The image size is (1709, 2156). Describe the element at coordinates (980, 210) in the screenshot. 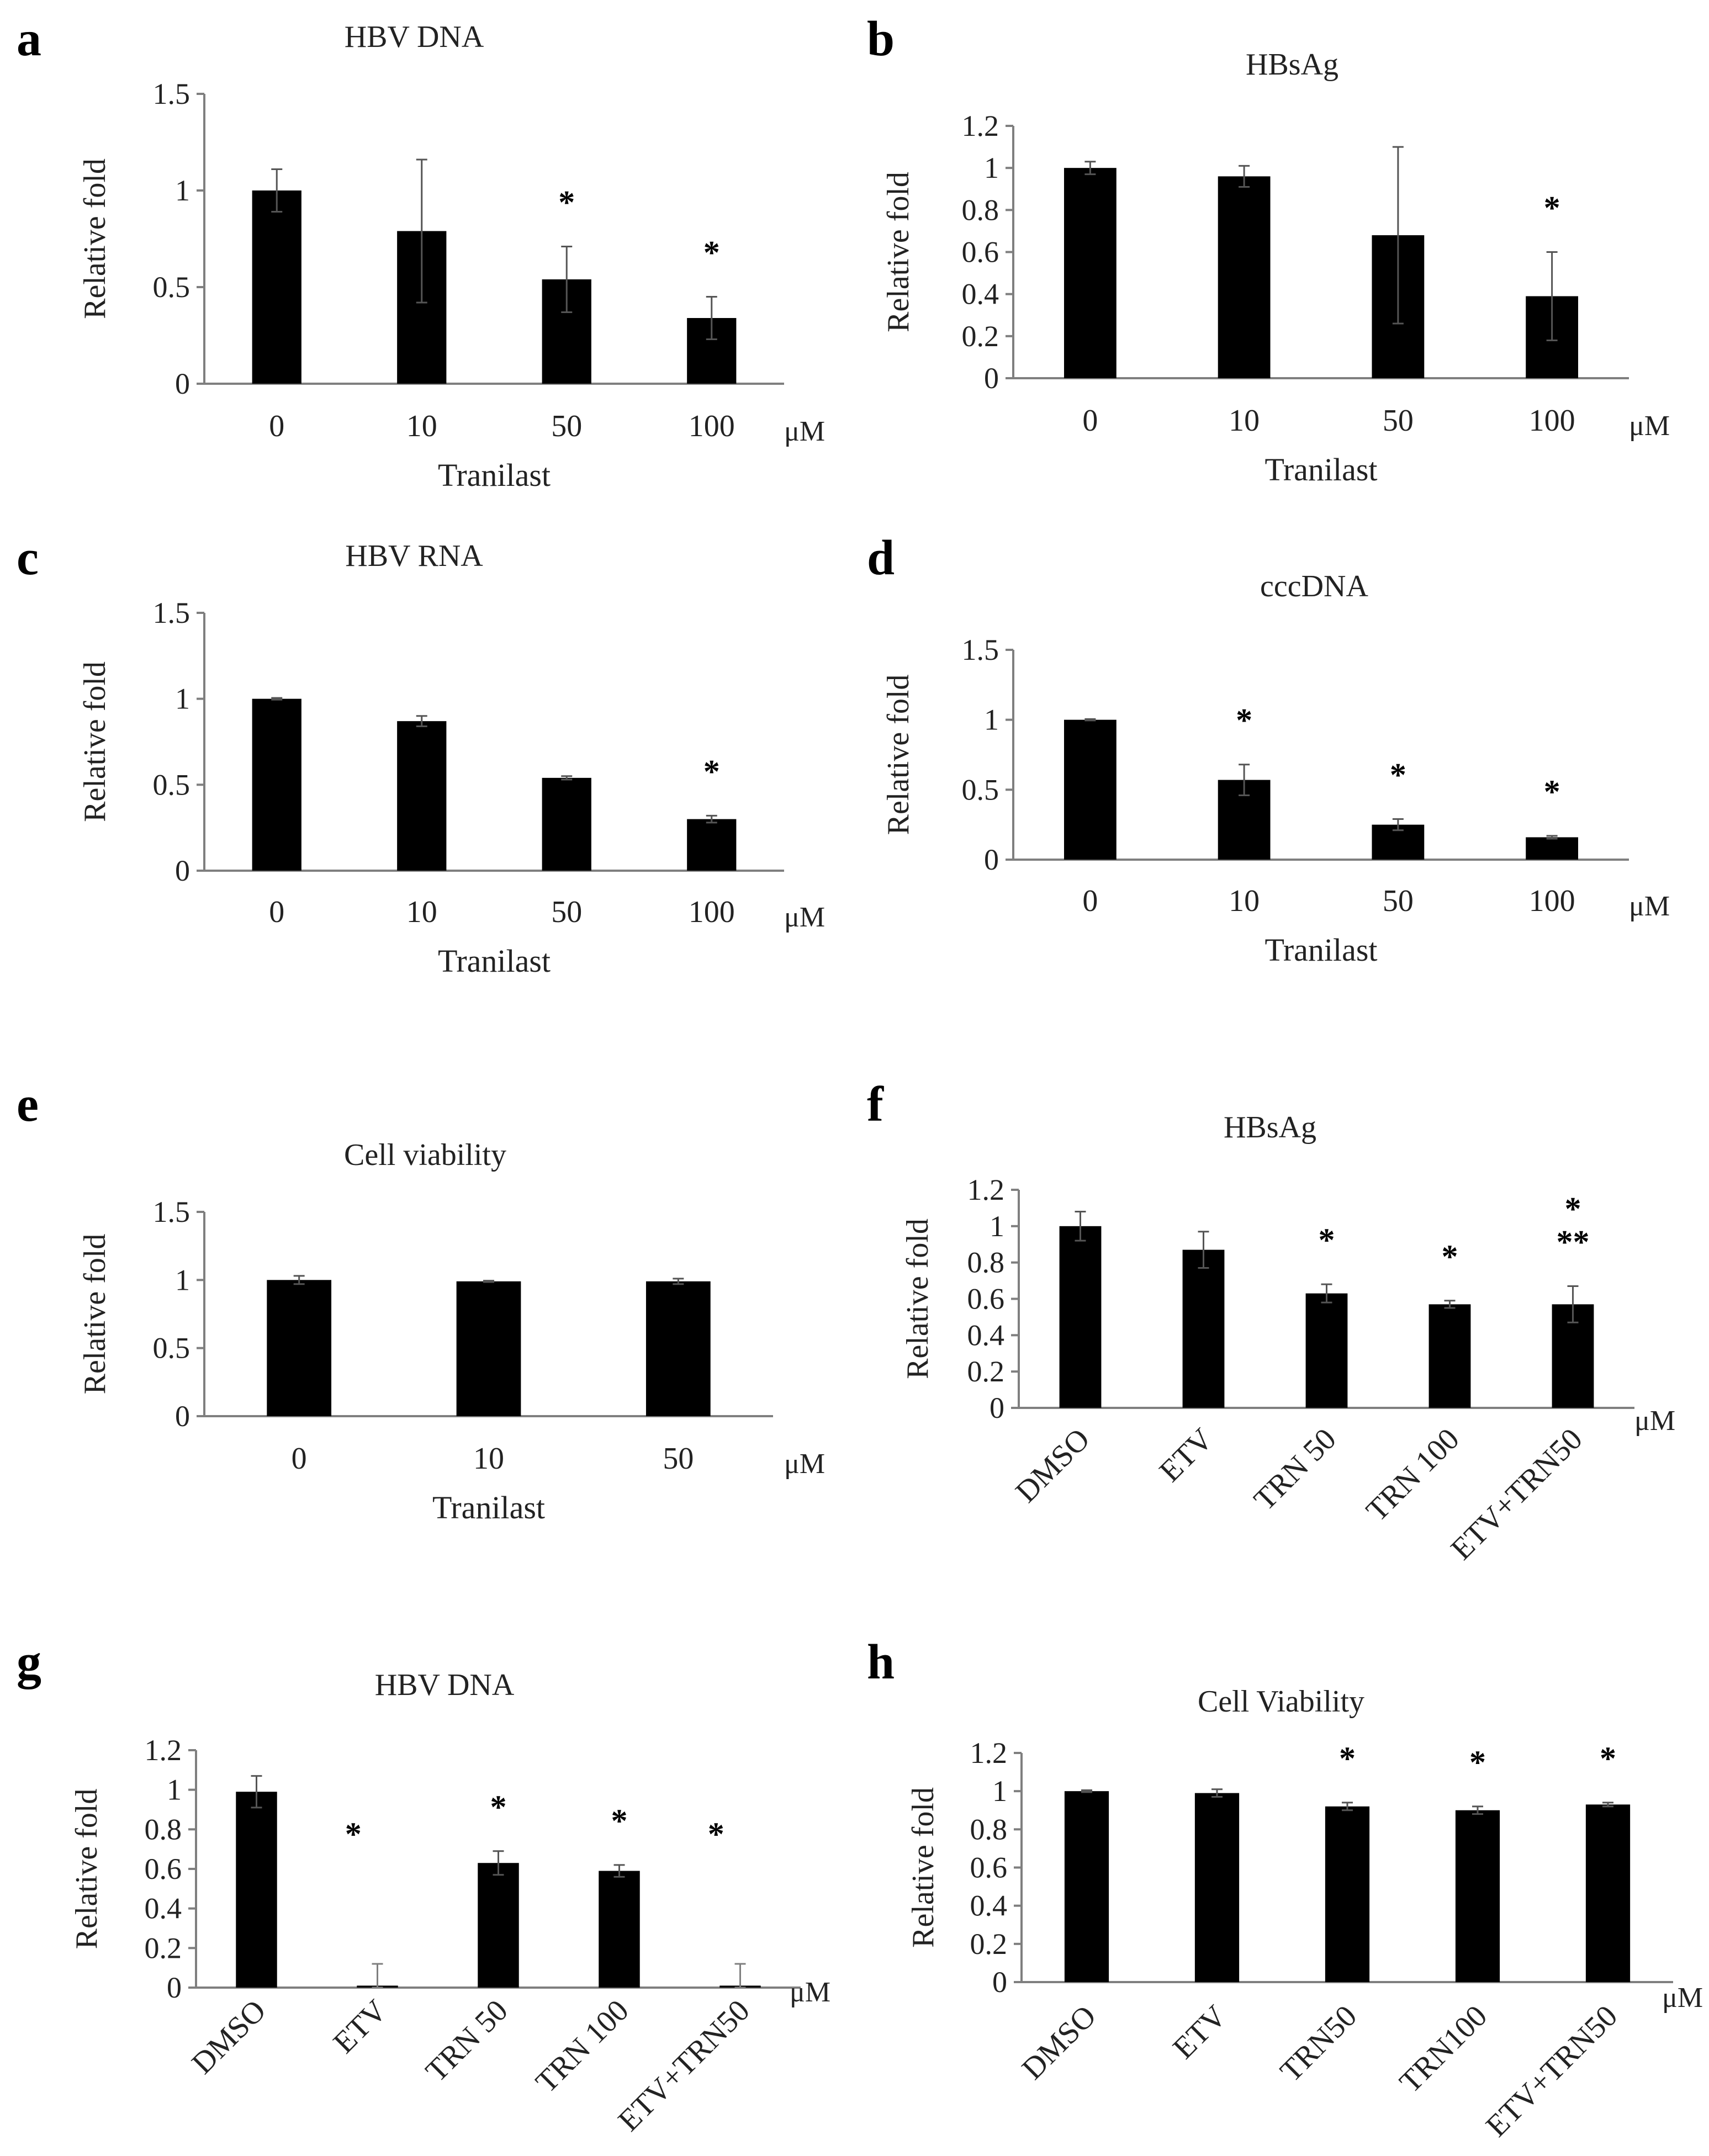

I see `y-tick-label: 0.8` at that location.